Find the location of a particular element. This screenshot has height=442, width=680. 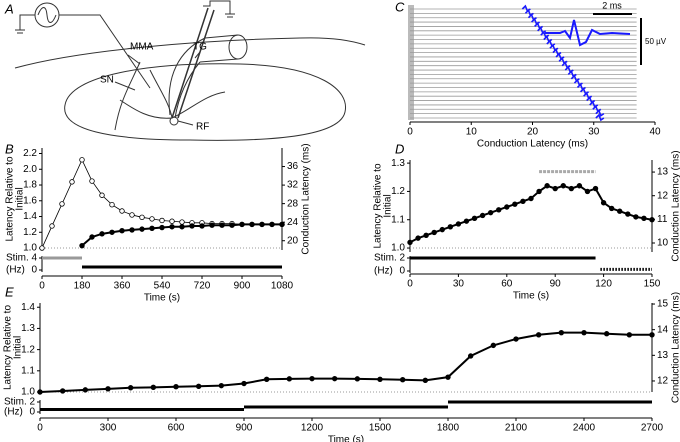

x-tick-label: 600 is located at coordinates (176, 428).